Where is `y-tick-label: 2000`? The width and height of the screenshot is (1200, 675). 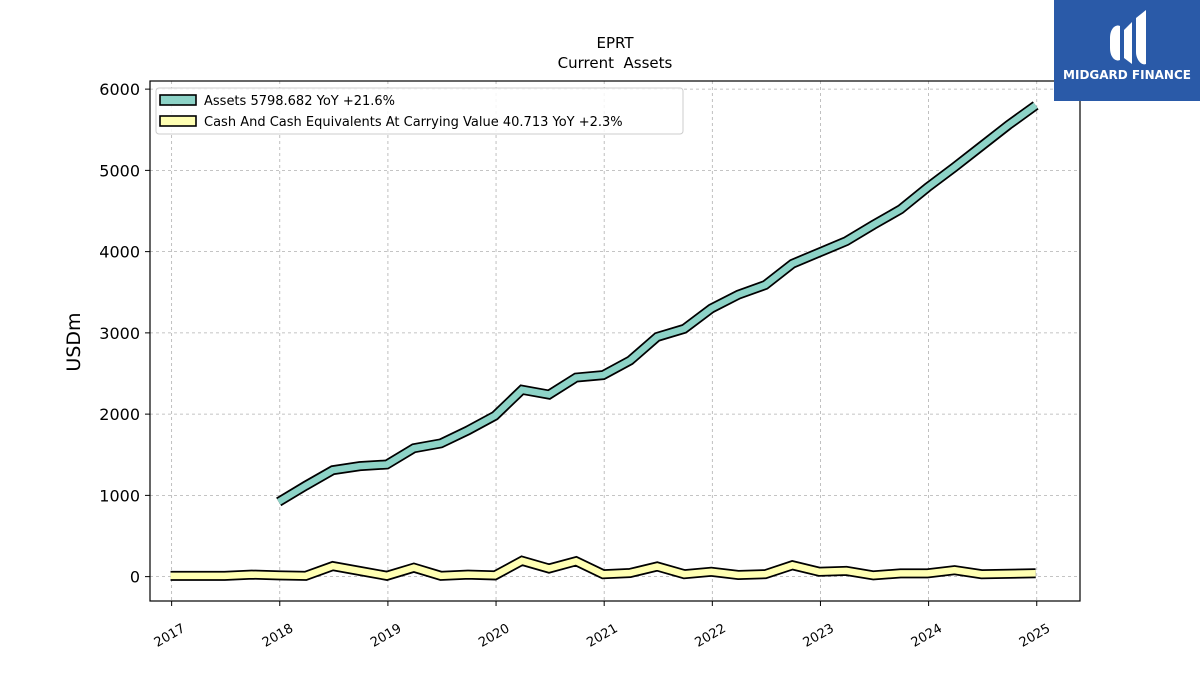
y-tick-label: 2000 is located at coordinates (119, 414).